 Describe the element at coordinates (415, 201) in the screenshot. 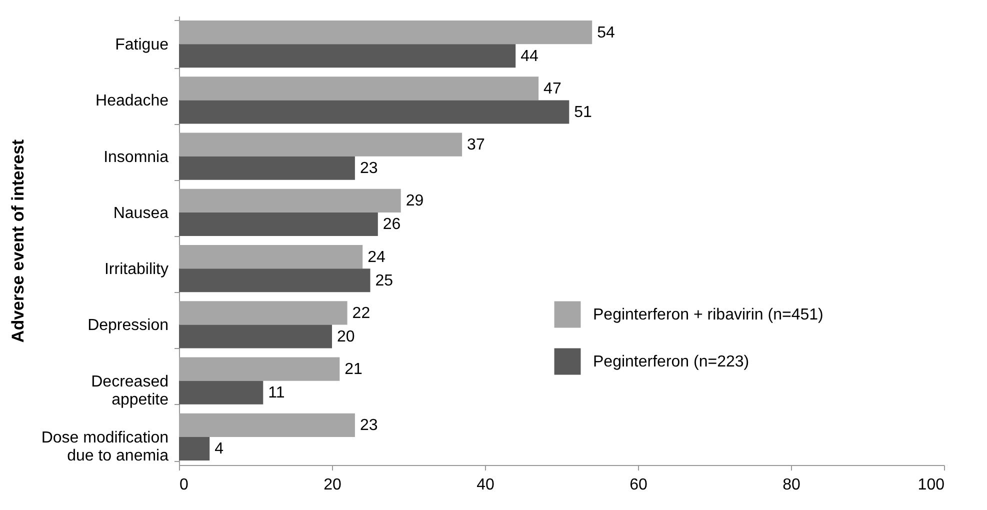

I see `data-label: 29` at that location.